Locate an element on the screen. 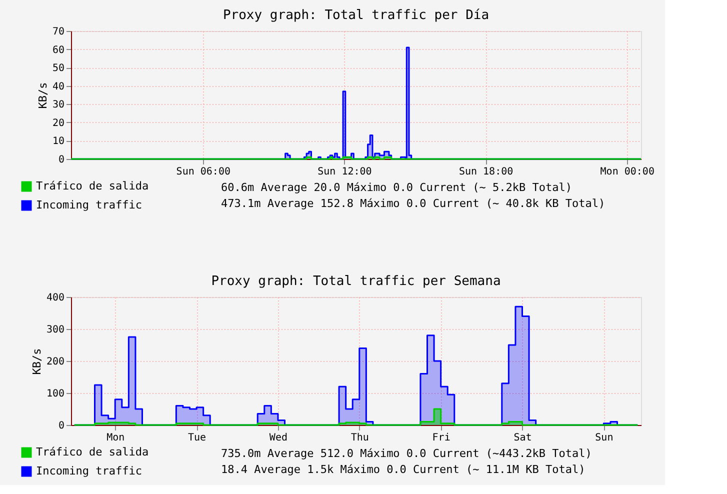 The width and height of the screenshot is (727, 494). text: 735.0m Average 512.0 Máximo 0.0 Current (~443.2kB Total) is located at coordinates (406, 453).